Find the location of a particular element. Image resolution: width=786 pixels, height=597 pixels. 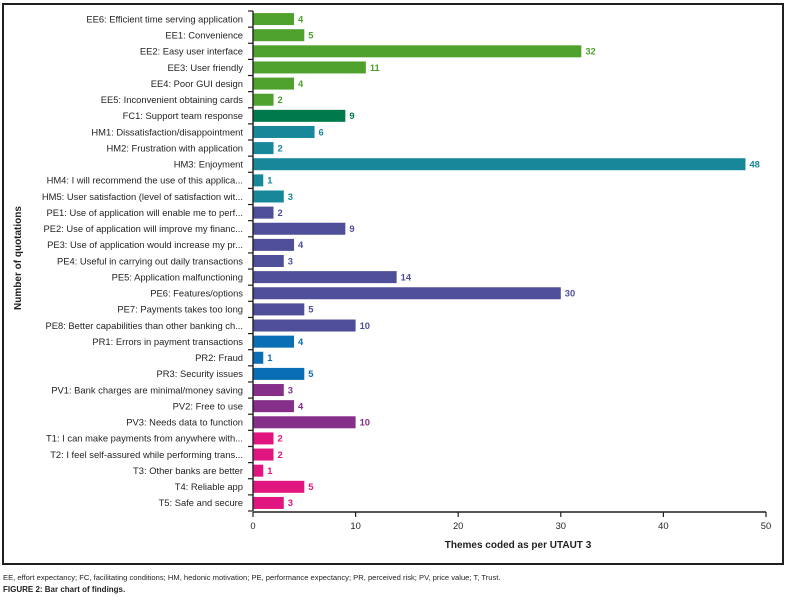

figure-caption: FIGURE 2: Bar chart of findings. is located at coordinates (64, 589).